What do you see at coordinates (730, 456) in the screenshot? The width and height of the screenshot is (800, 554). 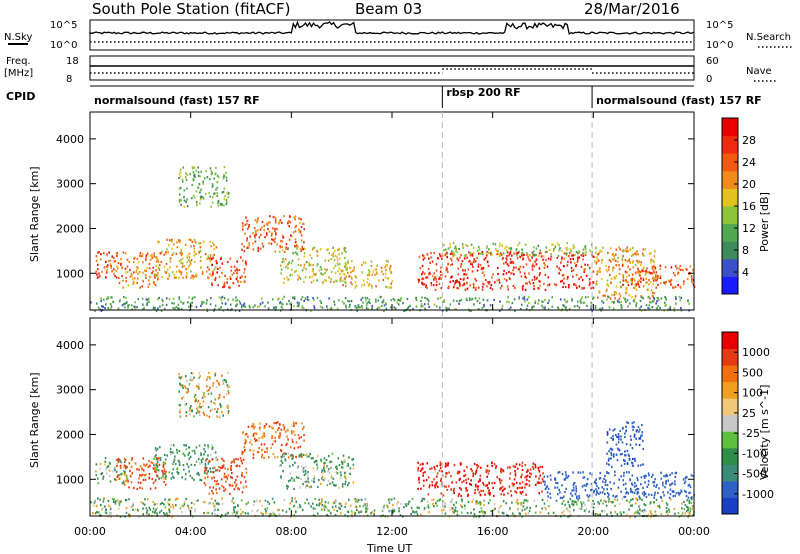 I see `colorbar-swatch` at bounding box center [730, 456].